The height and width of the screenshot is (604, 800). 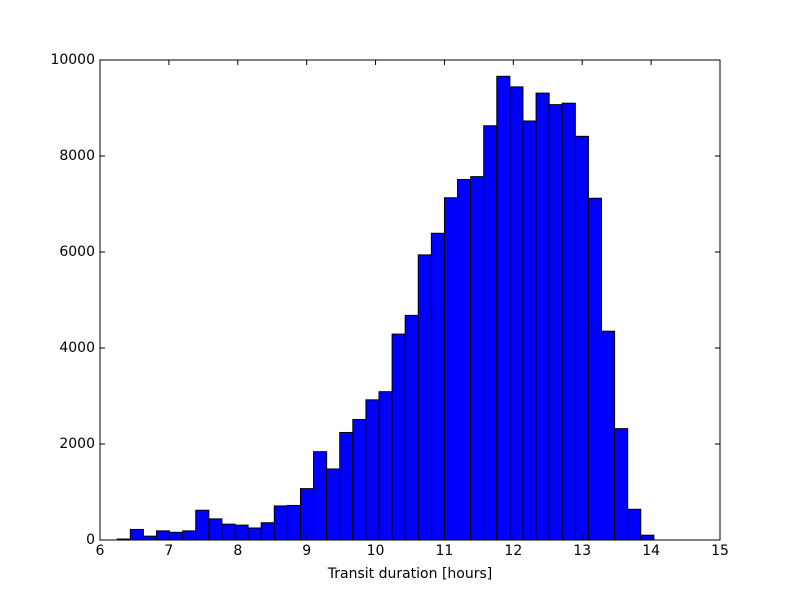 I want to click on x-axis-label: Transit duration [hours], so click(x=409, y=574).